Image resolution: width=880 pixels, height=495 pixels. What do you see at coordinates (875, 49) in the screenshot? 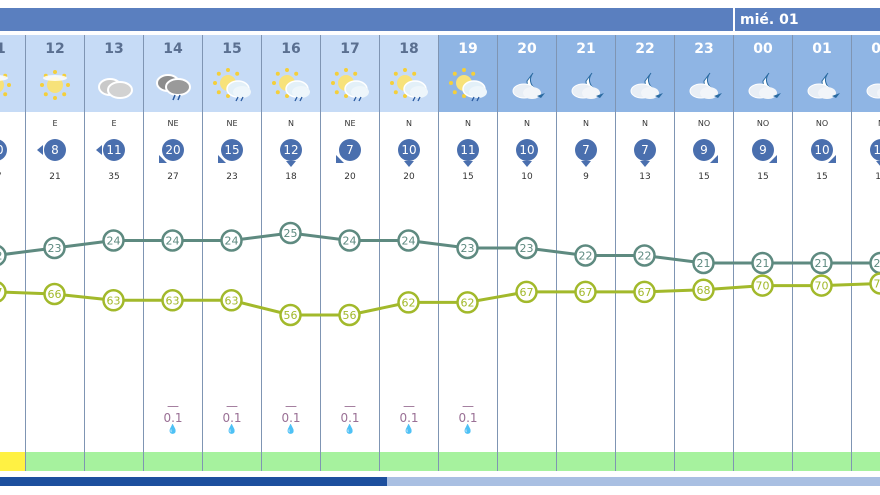
I see `hour-label: 02` at bounding box center [875, 49].